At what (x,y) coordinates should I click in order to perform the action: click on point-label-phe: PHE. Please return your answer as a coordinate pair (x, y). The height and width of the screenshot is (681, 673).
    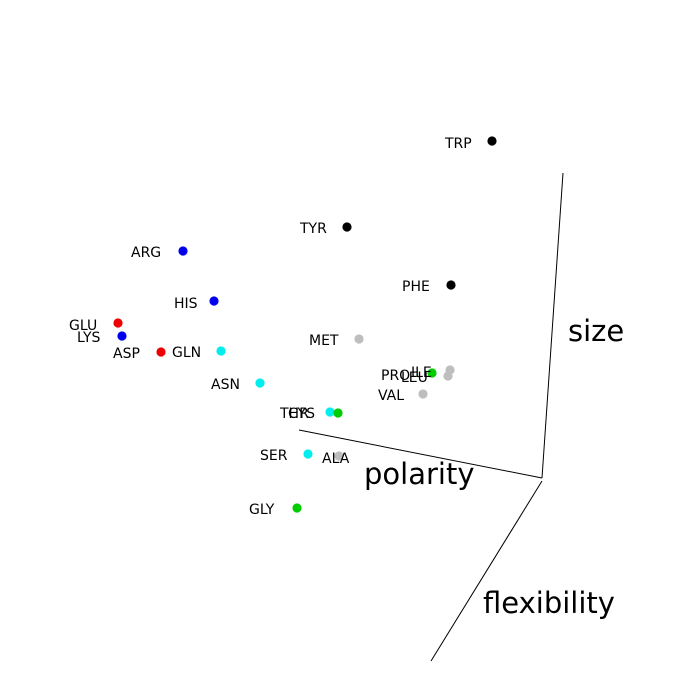
    Looking at the image, I should click on (416, 287).